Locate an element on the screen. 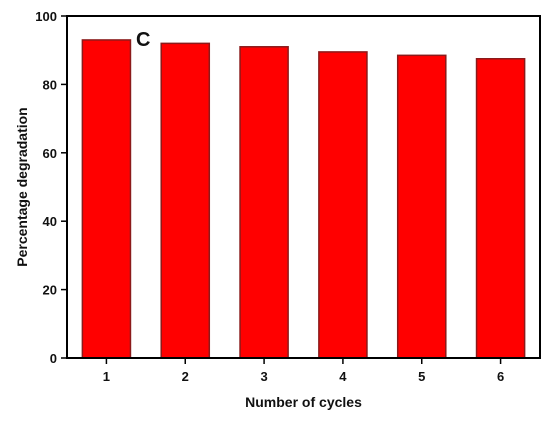 The image size is (550, 423). y-axis-title: Percentage degradation is located at coordinates (22, 187).